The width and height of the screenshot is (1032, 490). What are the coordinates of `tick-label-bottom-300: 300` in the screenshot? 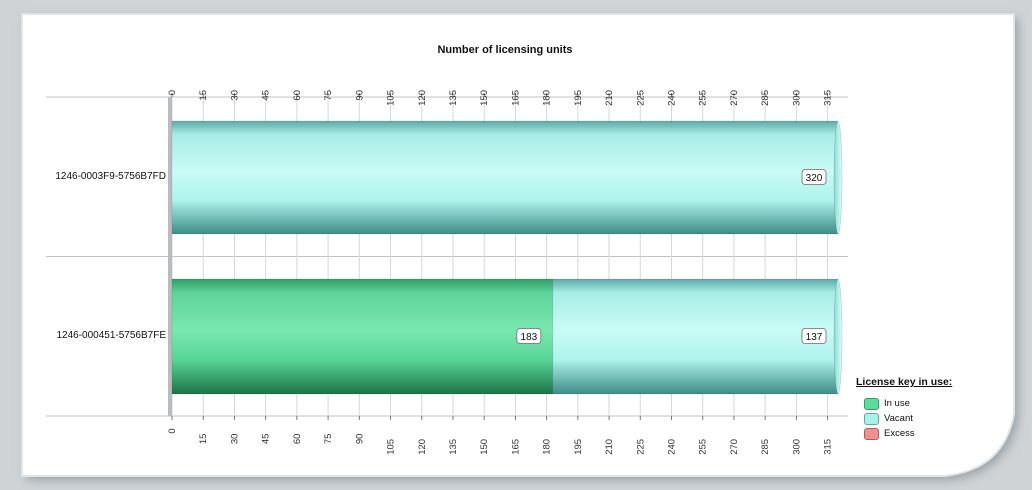 It's located at (796, 447).